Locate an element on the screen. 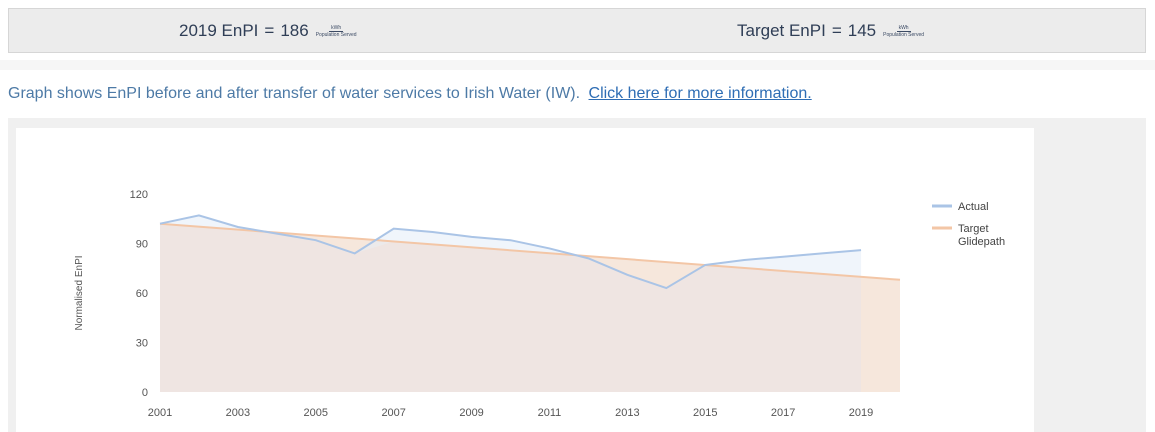  target-enpi-value: 145 is located at coordinates (862, 30).